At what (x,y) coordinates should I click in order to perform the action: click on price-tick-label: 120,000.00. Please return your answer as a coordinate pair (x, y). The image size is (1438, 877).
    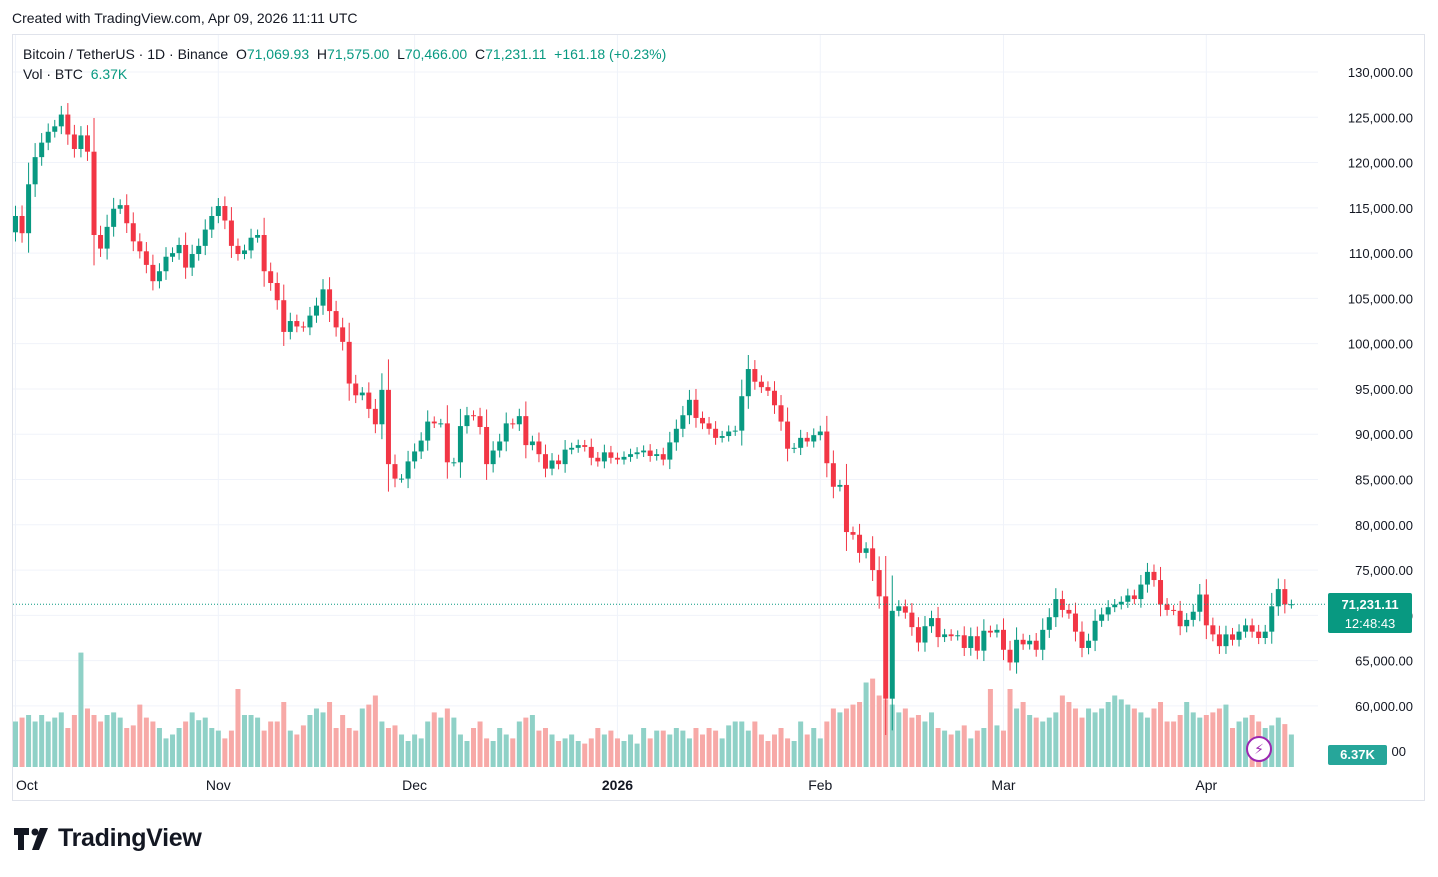
    Looking at the image, I should click on (1380, 163).